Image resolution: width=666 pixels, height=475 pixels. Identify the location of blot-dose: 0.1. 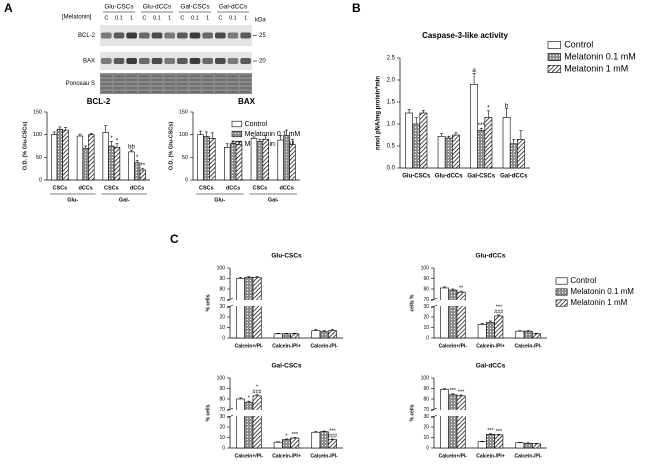
(233, 18).